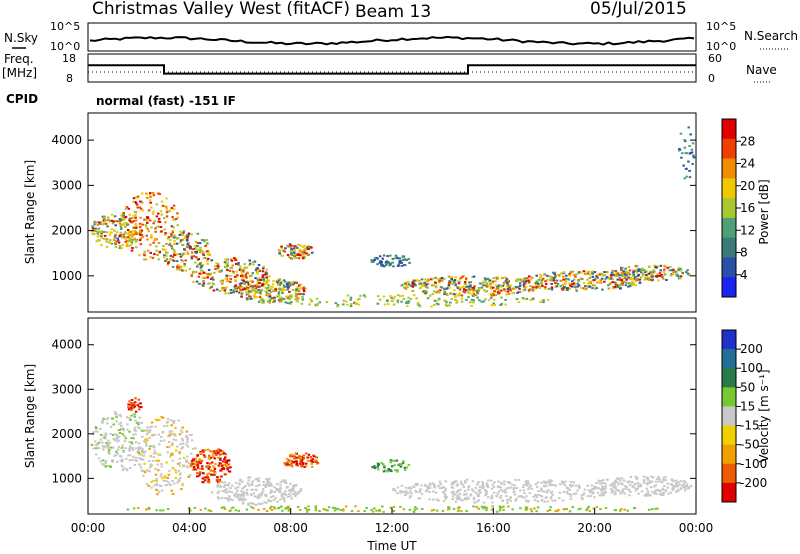 Image resolution: width=800 pixels, height=554 pixels. Describe the element at coordinates (729, 416) in the screenshot. I see `colorbar-frame` at that location.